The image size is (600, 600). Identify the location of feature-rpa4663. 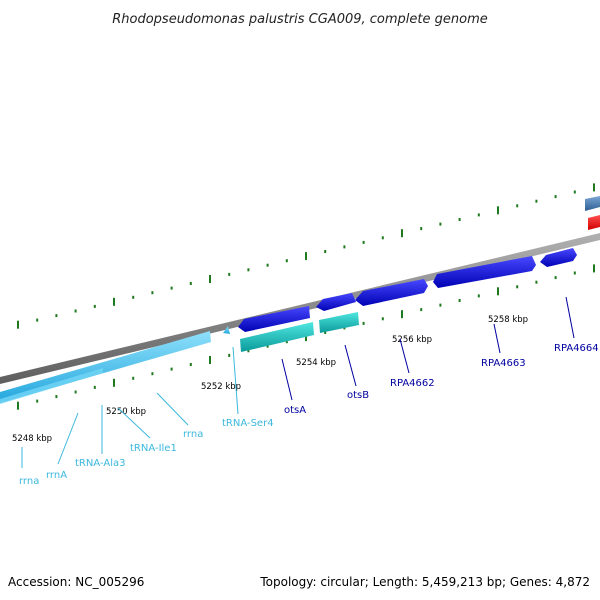
(484, 272).